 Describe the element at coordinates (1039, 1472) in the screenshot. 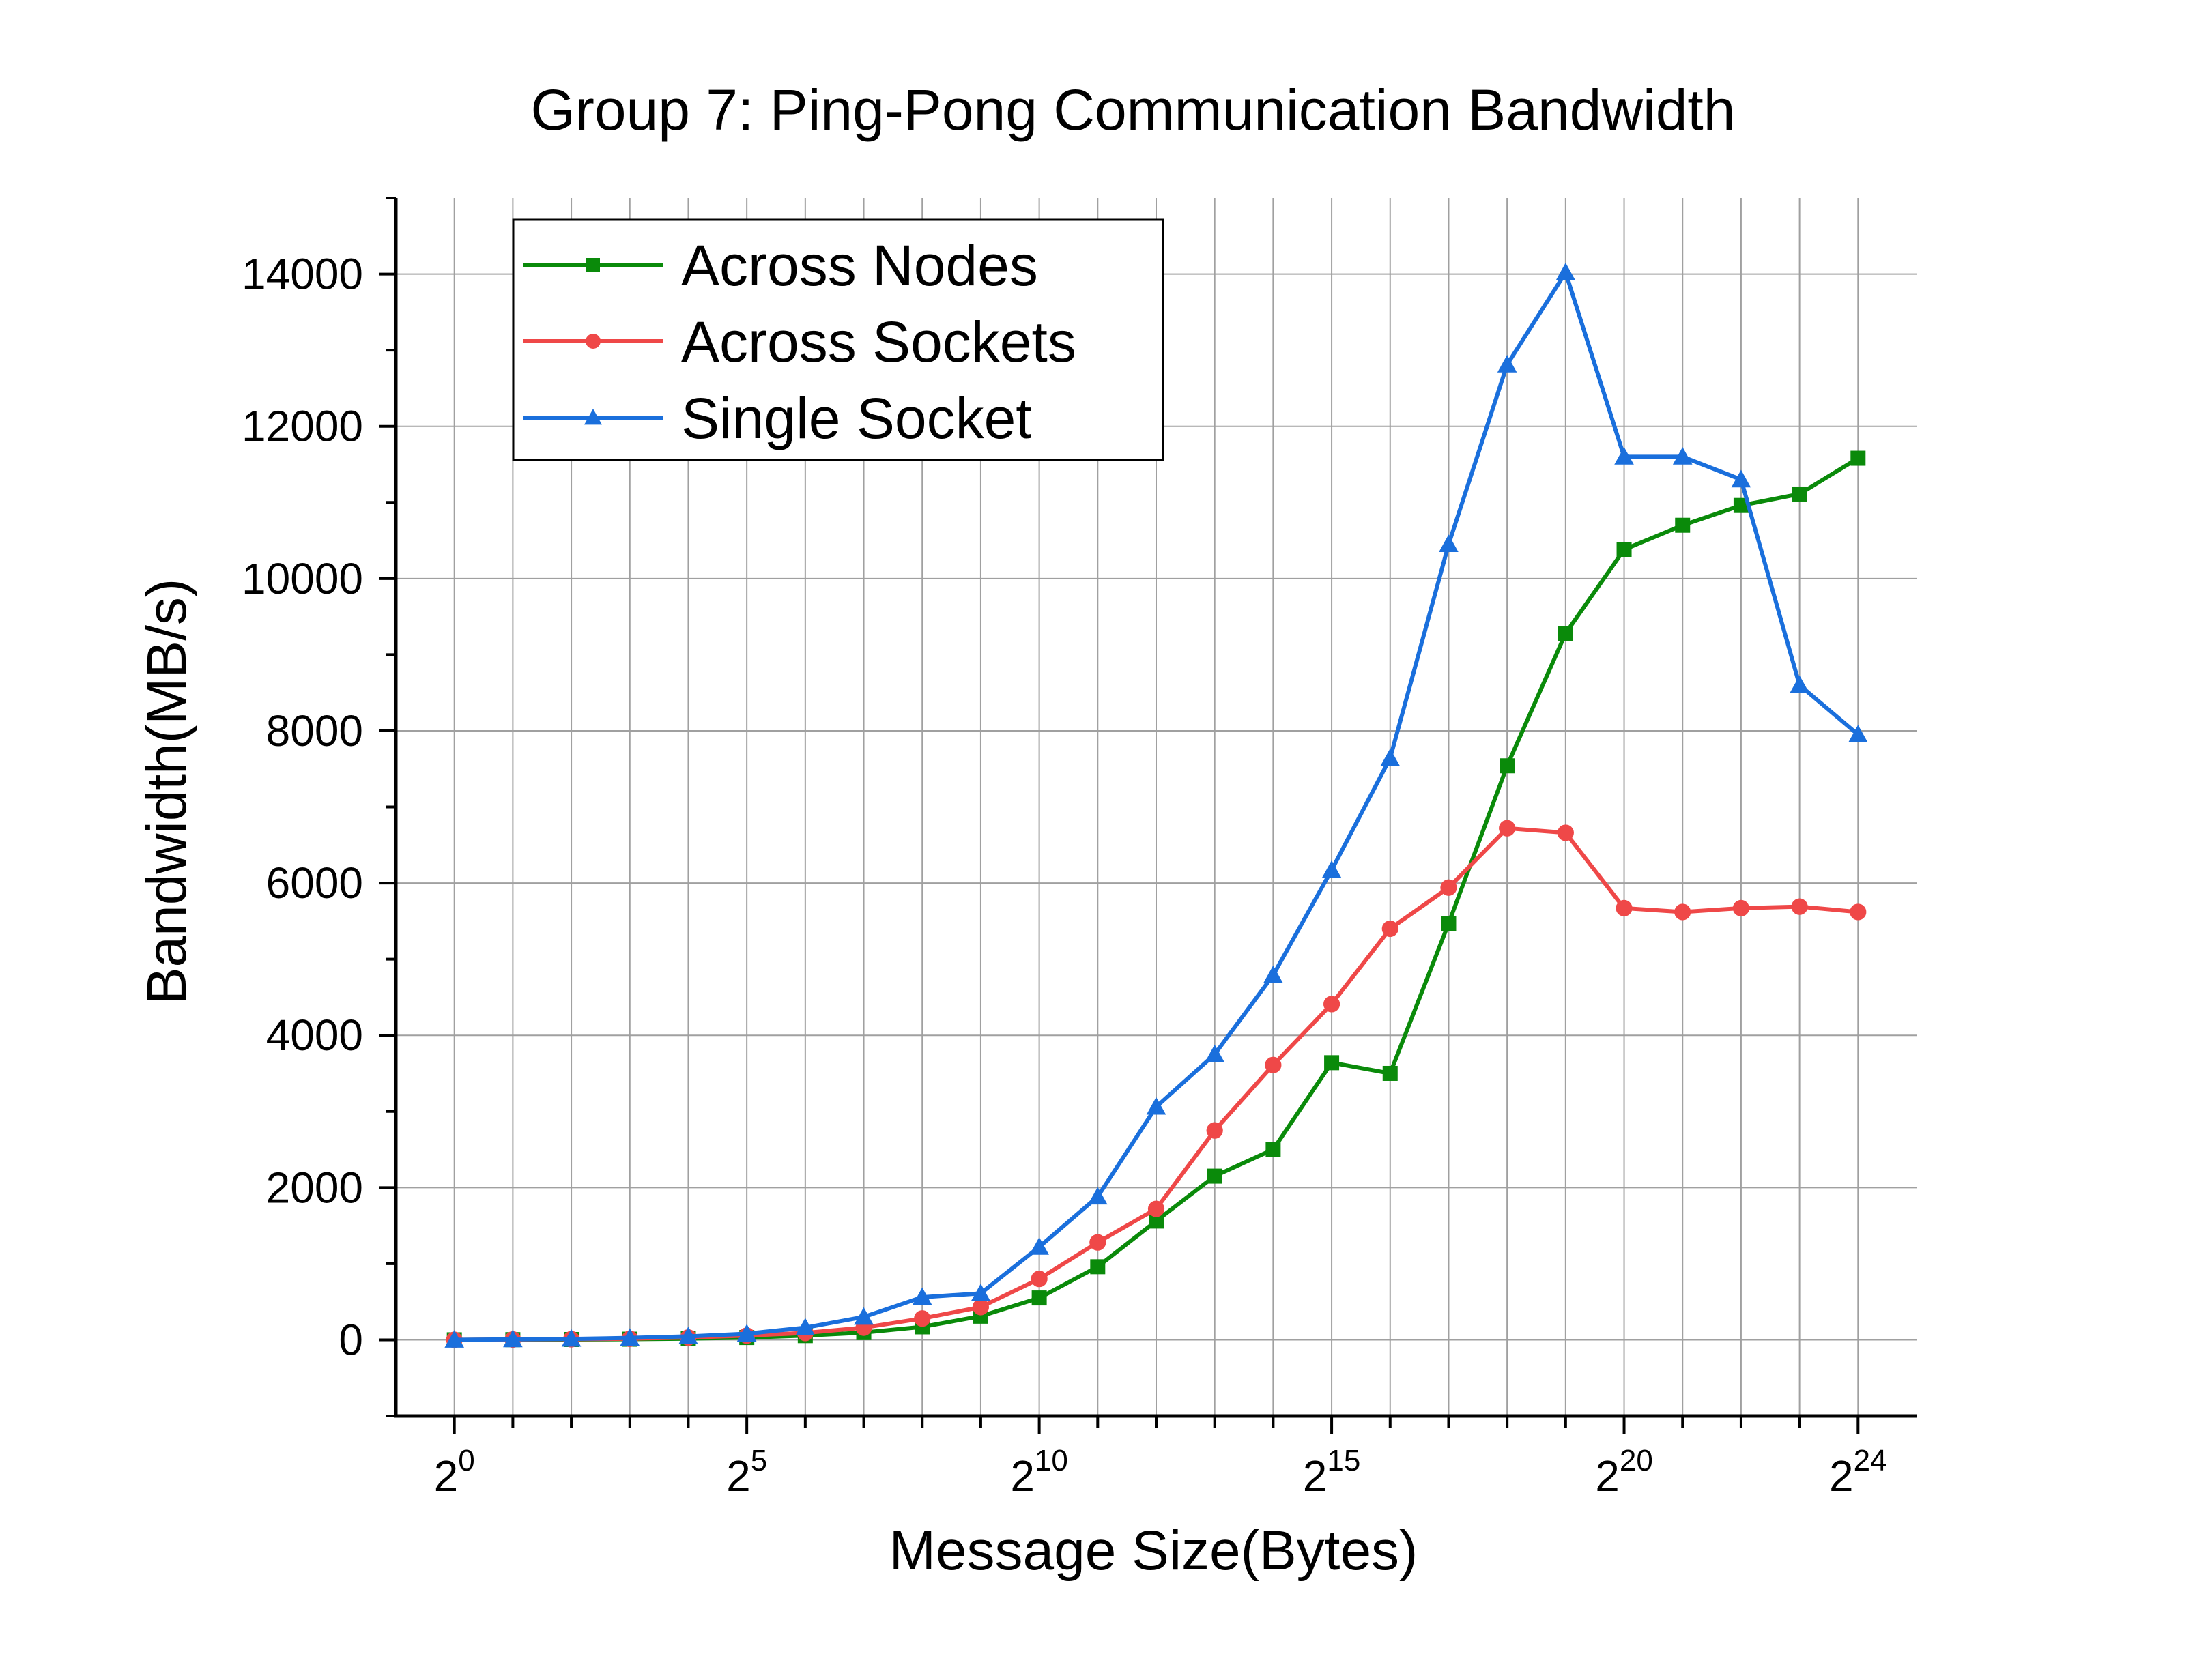

I see `x-tick-label: 210` at that location.